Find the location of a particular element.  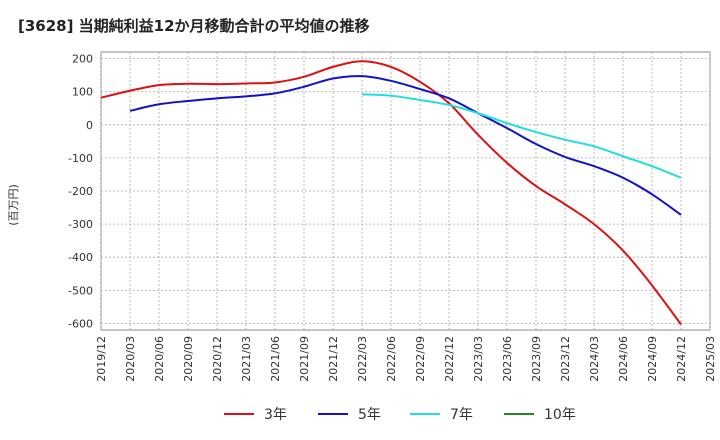

y-tick-label: -100 is located at coordinates (80, 158).